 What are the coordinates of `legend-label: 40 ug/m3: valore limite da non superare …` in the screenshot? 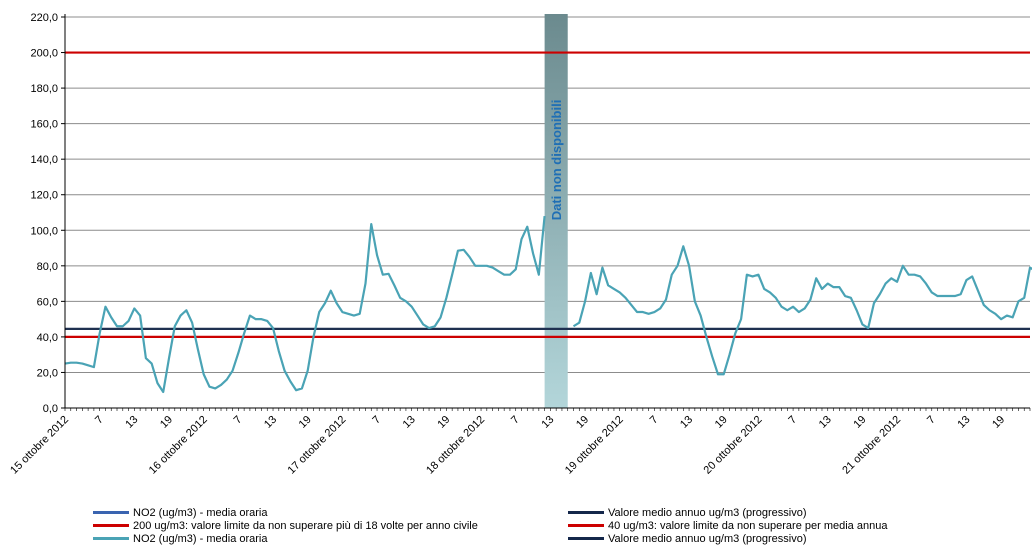 It's located at (748, 526).